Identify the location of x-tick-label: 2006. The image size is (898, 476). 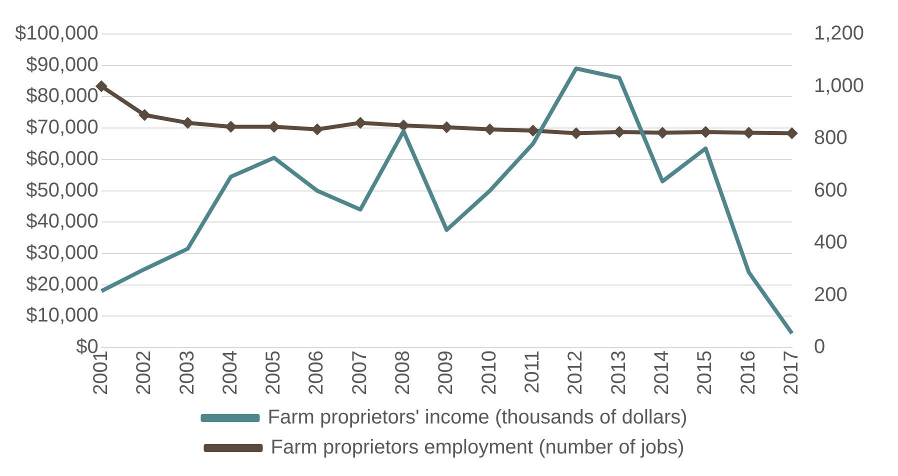
(317, 373).